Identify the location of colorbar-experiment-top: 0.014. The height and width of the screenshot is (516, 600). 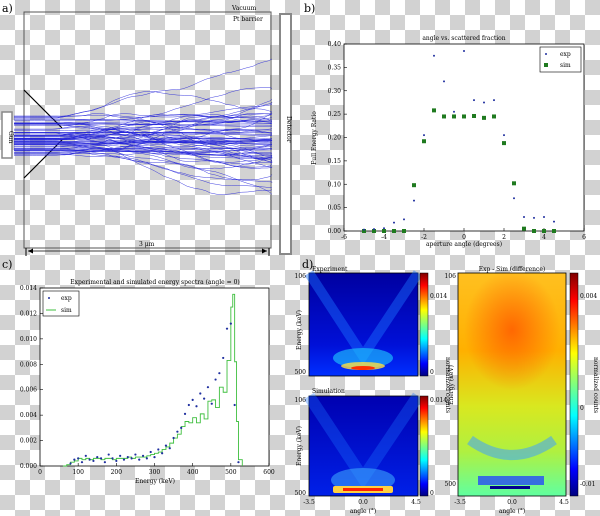
(438, 296).